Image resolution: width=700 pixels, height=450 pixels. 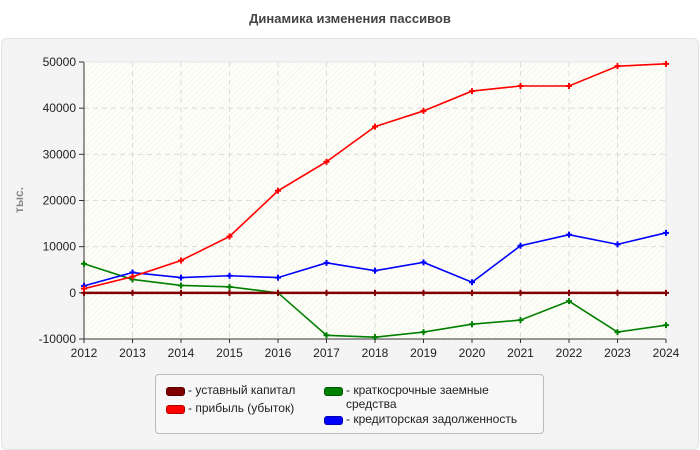 What do you see at coordinates (278, 353) in the screenshot?
I see `x-tick-label: 2016` at bounding box center [278, 353].